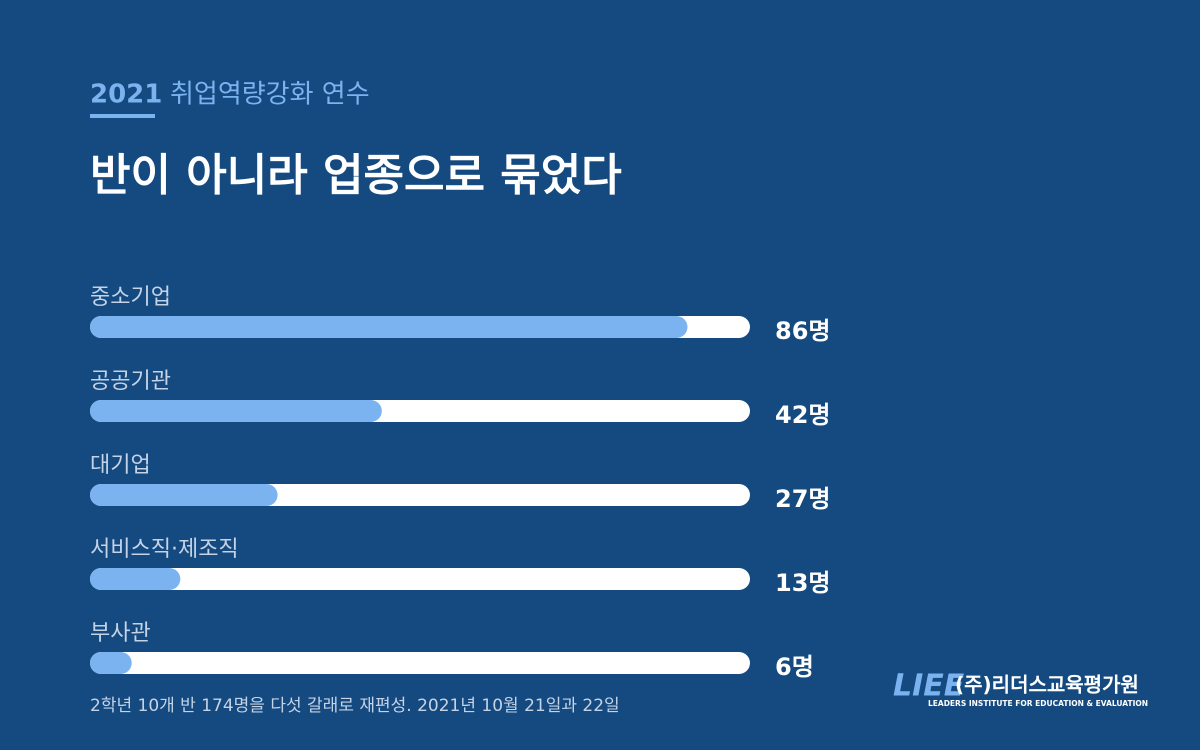 The width and height of the screenshot is (1200, 750). I want to click on logo-mark: LIEE, so click(929, 686).